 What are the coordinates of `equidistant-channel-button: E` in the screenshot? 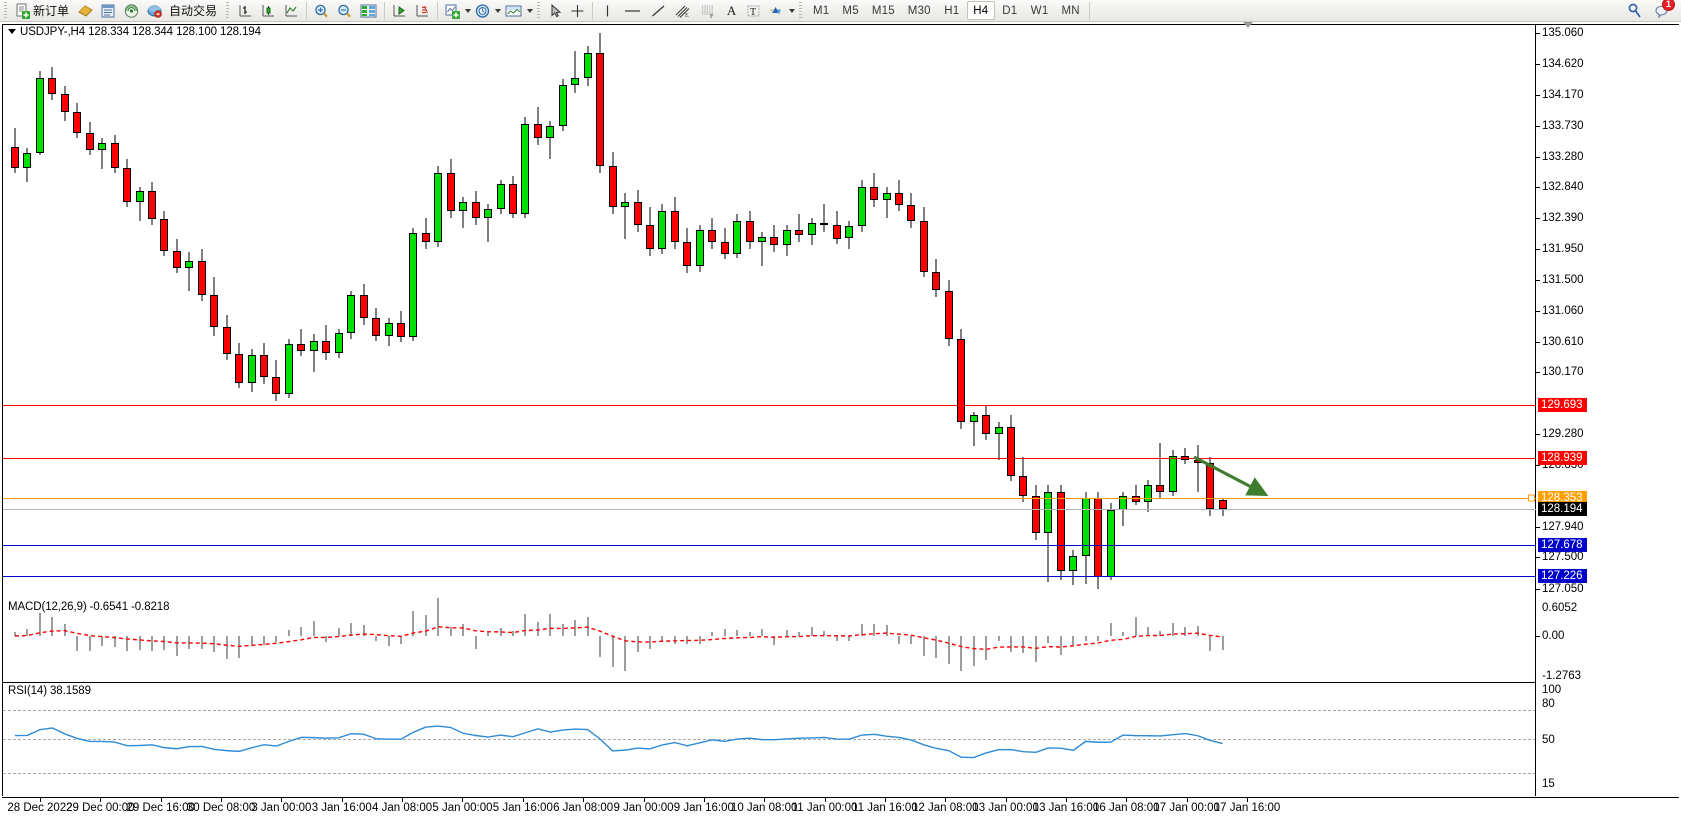 It's located at (683, 11).